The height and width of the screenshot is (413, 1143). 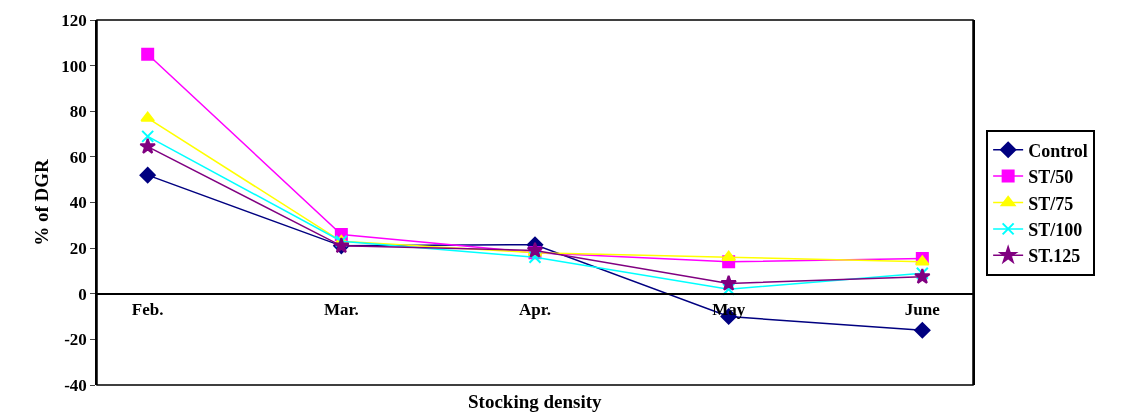 What do you see at coordinates (74, 66) in the screenshot?
I see `y-tick-label: 100` at bounding box center [74, 66].